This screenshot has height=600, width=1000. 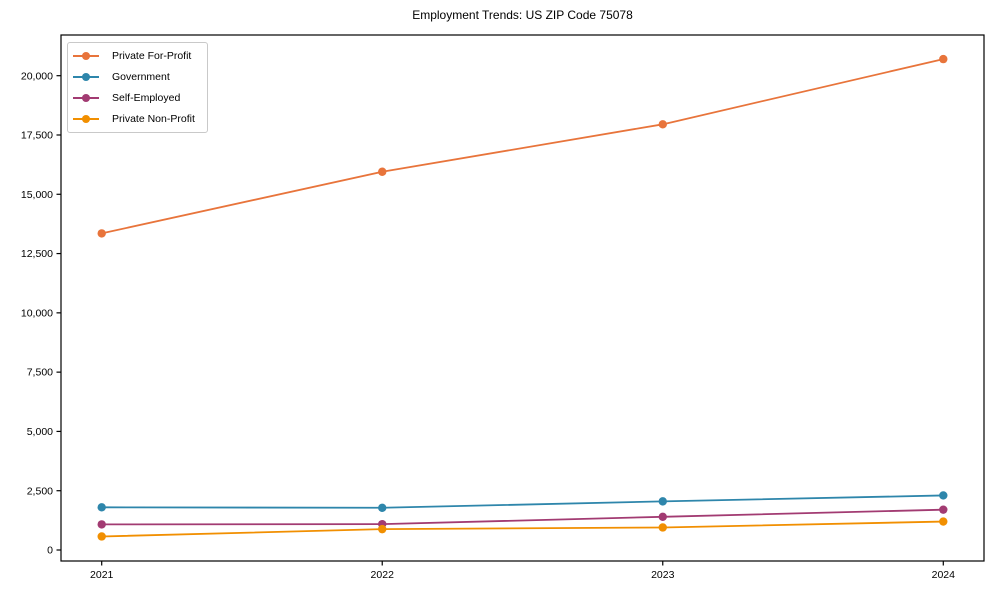 I want to click on data-point-private-for-profit-2024, so click(x=943, y=59).